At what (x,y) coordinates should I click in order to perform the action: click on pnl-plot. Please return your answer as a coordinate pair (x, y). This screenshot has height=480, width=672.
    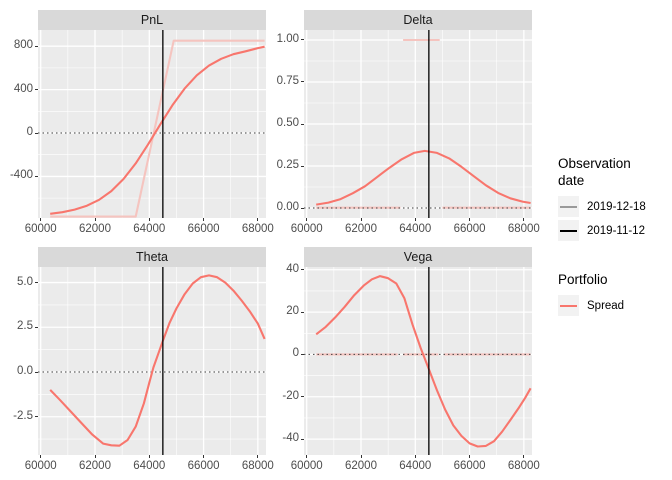
    Looking at the image, I should click on (152, 124).